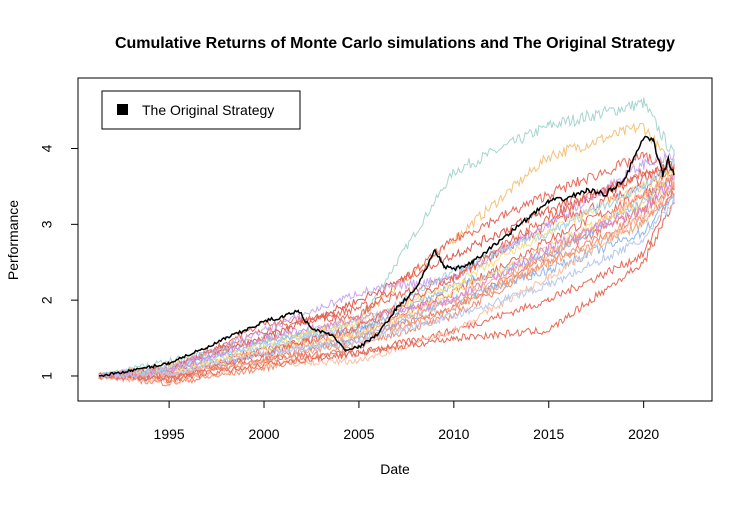 The image size is (752, 505). Describe the element at coordinates (47, 148) in the screenshot. I see `y-tick-label: 4` at that location.